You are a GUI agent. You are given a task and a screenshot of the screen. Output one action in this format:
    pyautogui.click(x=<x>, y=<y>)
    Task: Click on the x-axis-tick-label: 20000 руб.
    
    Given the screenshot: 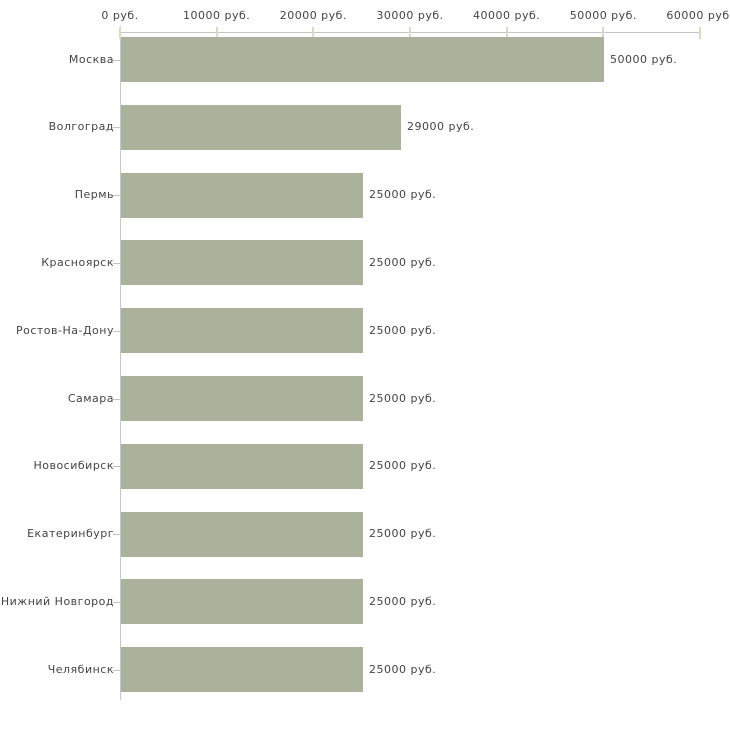 What is the action you would take?
    pyautogui.click(x=313, y=15)
    